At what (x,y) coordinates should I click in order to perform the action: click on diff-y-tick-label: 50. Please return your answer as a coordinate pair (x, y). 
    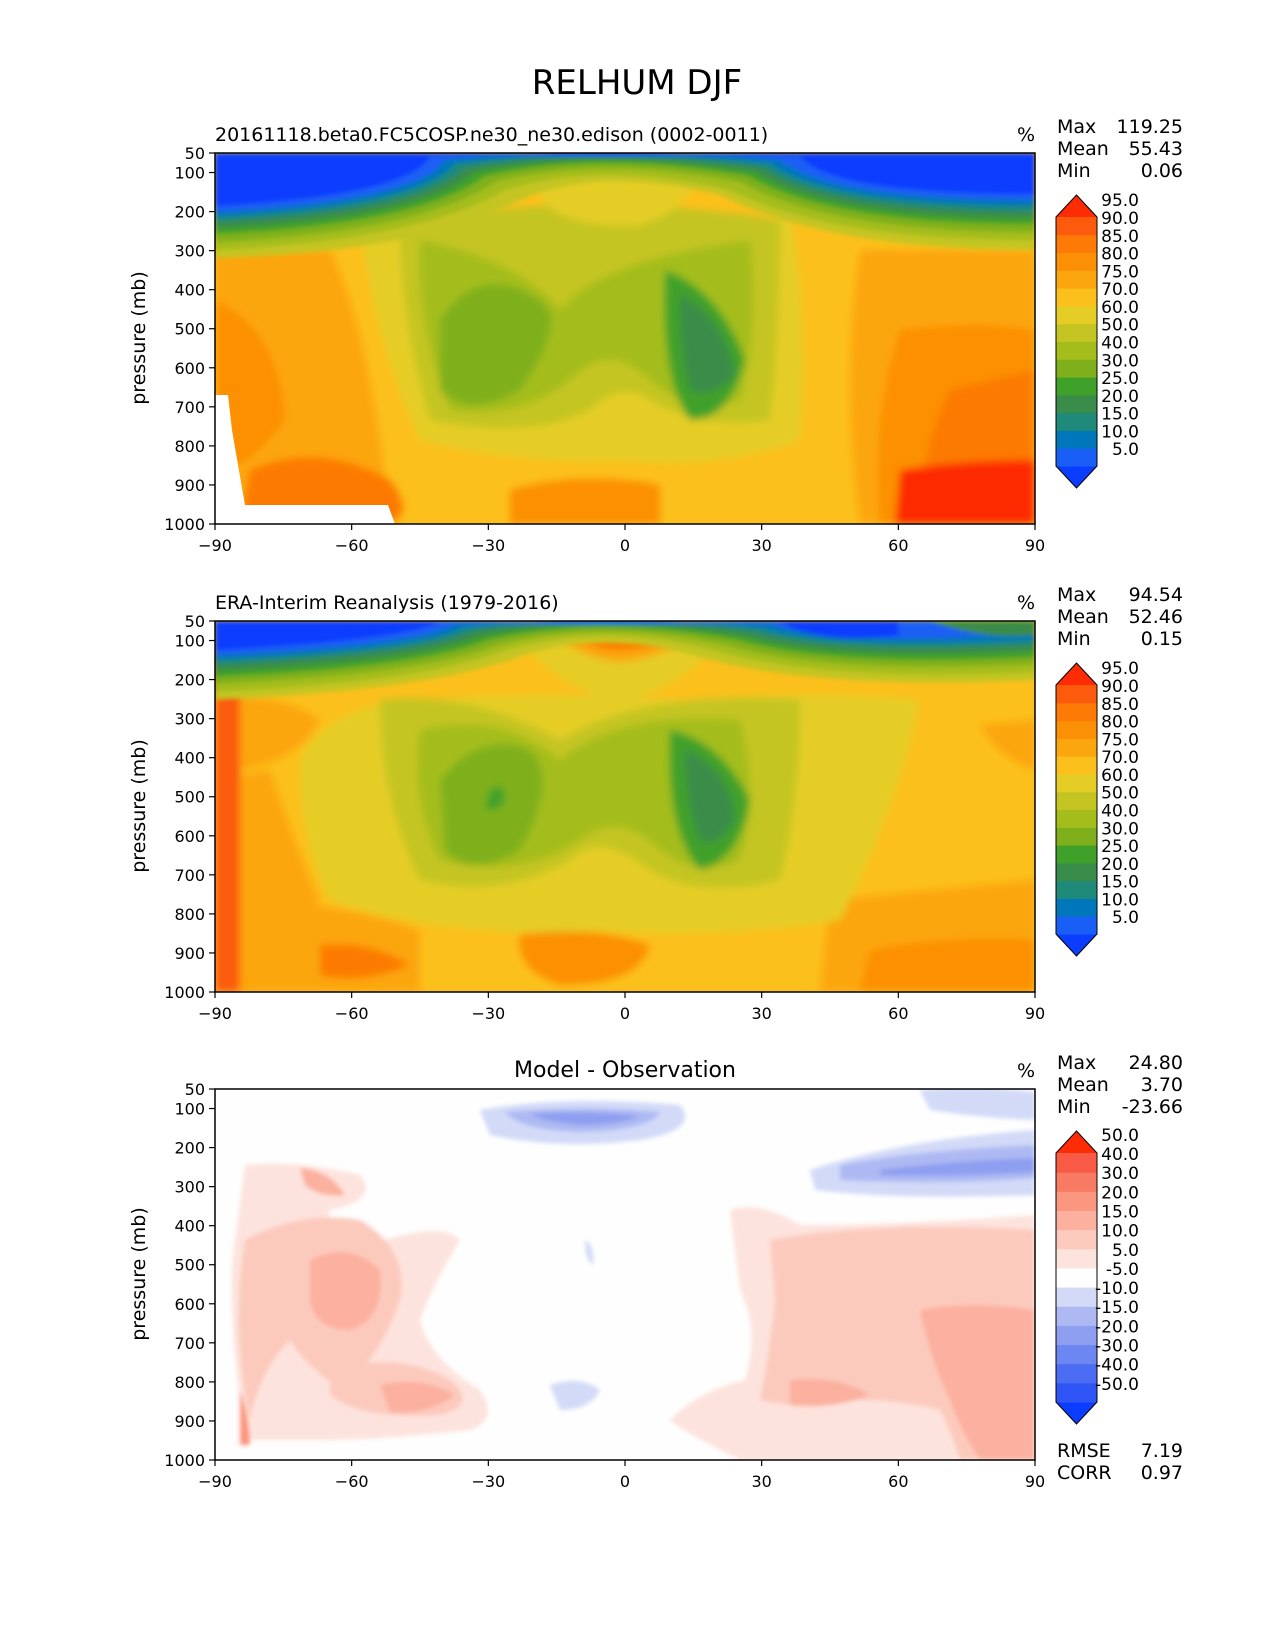
    Looking at the image, I should click on (195, 1089).